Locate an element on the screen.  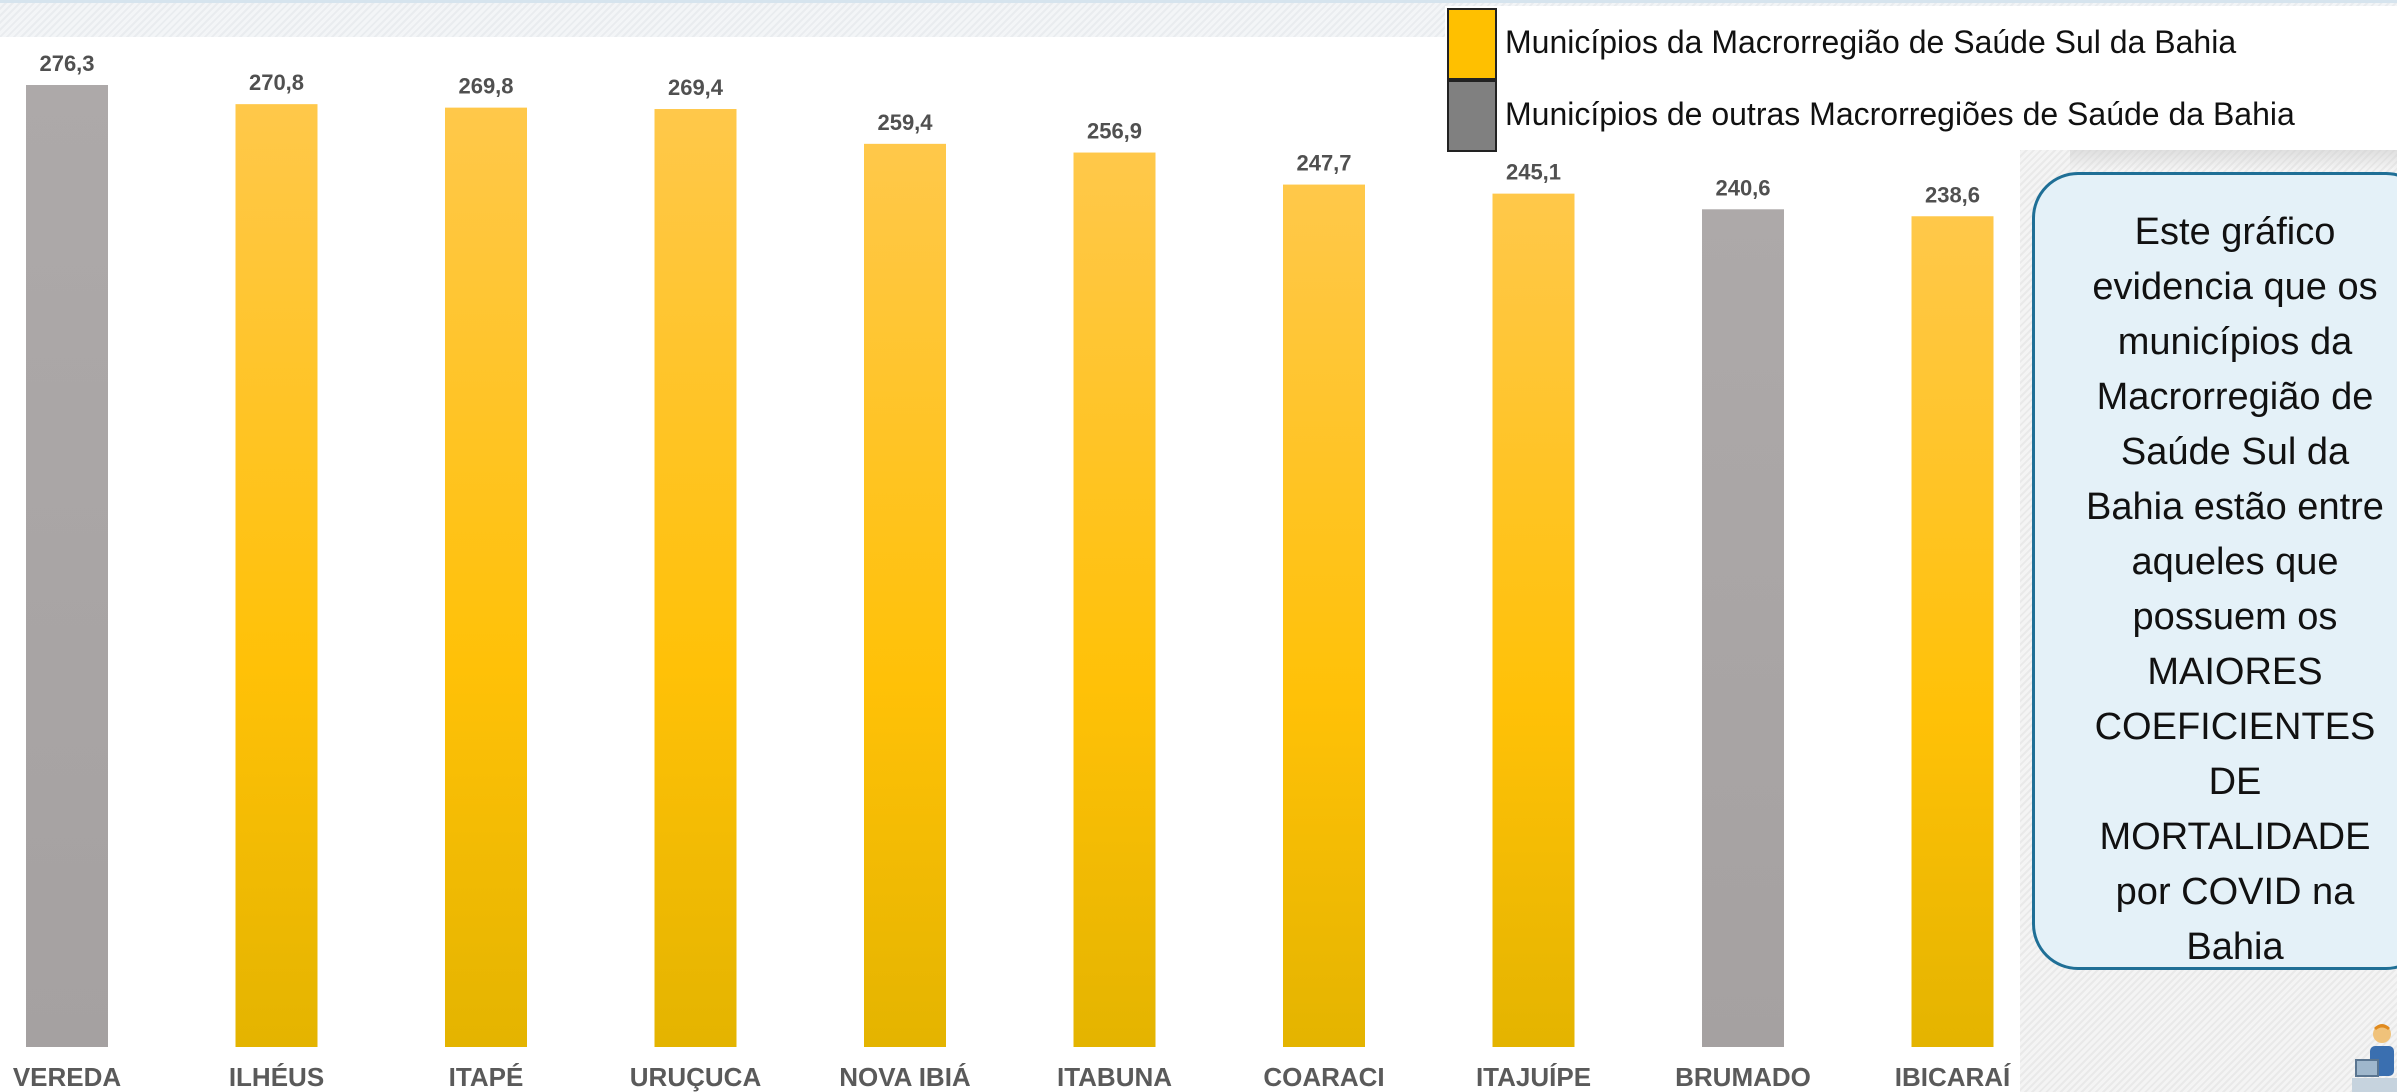
value-label: 245,1 is located at coordinates (1533, 172).